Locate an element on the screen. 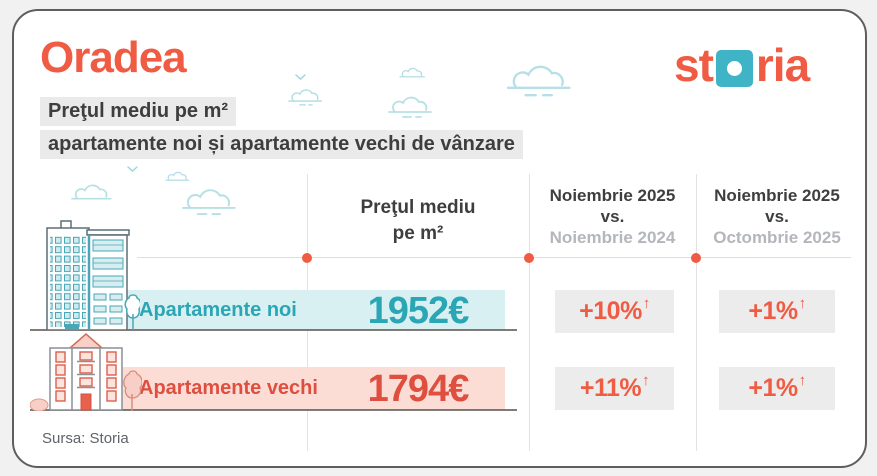  column-header-price-line1: Preţul mediu is located at coordinates (418, 207).